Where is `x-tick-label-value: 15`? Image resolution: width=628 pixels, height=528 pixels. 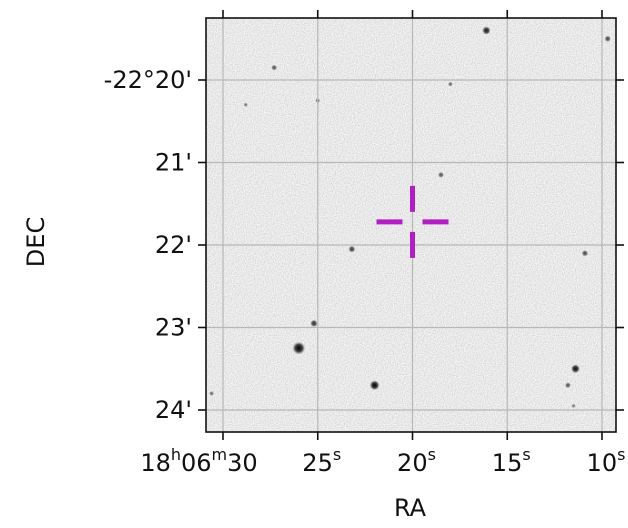
x-tick-label-value: 15 is located at coordinates (507, 463).